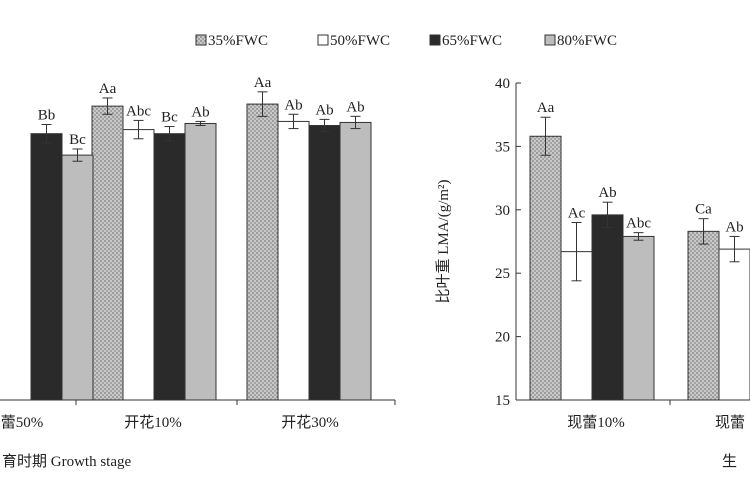 The width and height of the screenshot is (750, 500). Describe the element at coordinates (502, 84) in the screenshot. I see `y-tick-label: 40` at that location.